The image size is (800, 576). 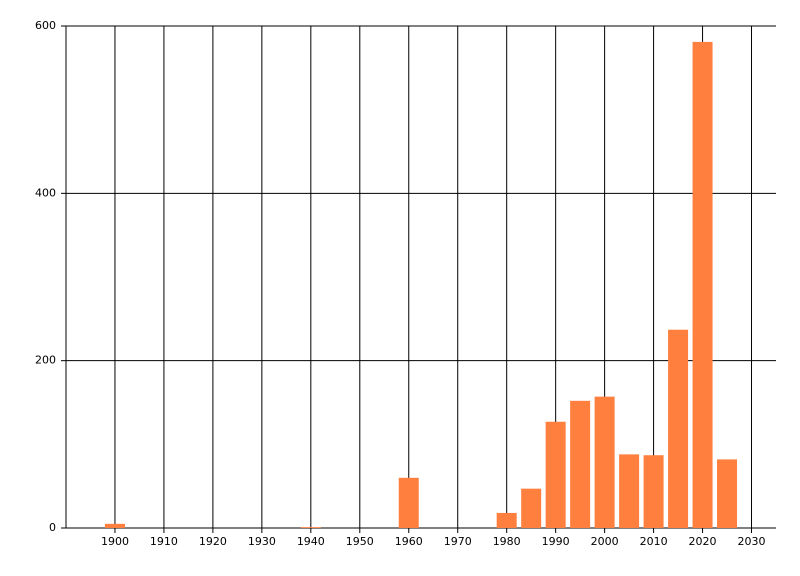 I want to click on x-tick-label: 1910, so click(x=164, y=541).